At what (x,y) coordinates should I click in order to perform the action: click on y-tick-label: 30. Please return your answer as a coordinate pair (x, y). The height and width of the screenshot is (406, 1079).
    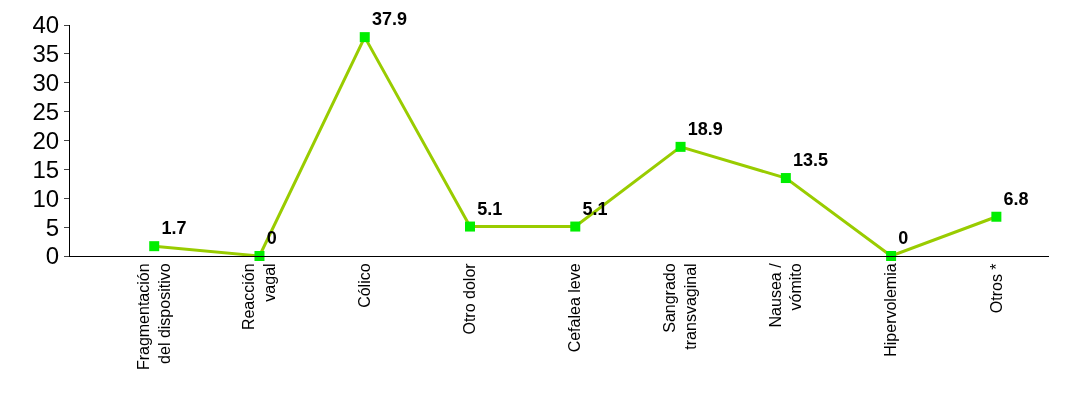
    Looking at the image, I should click on (46, 83).